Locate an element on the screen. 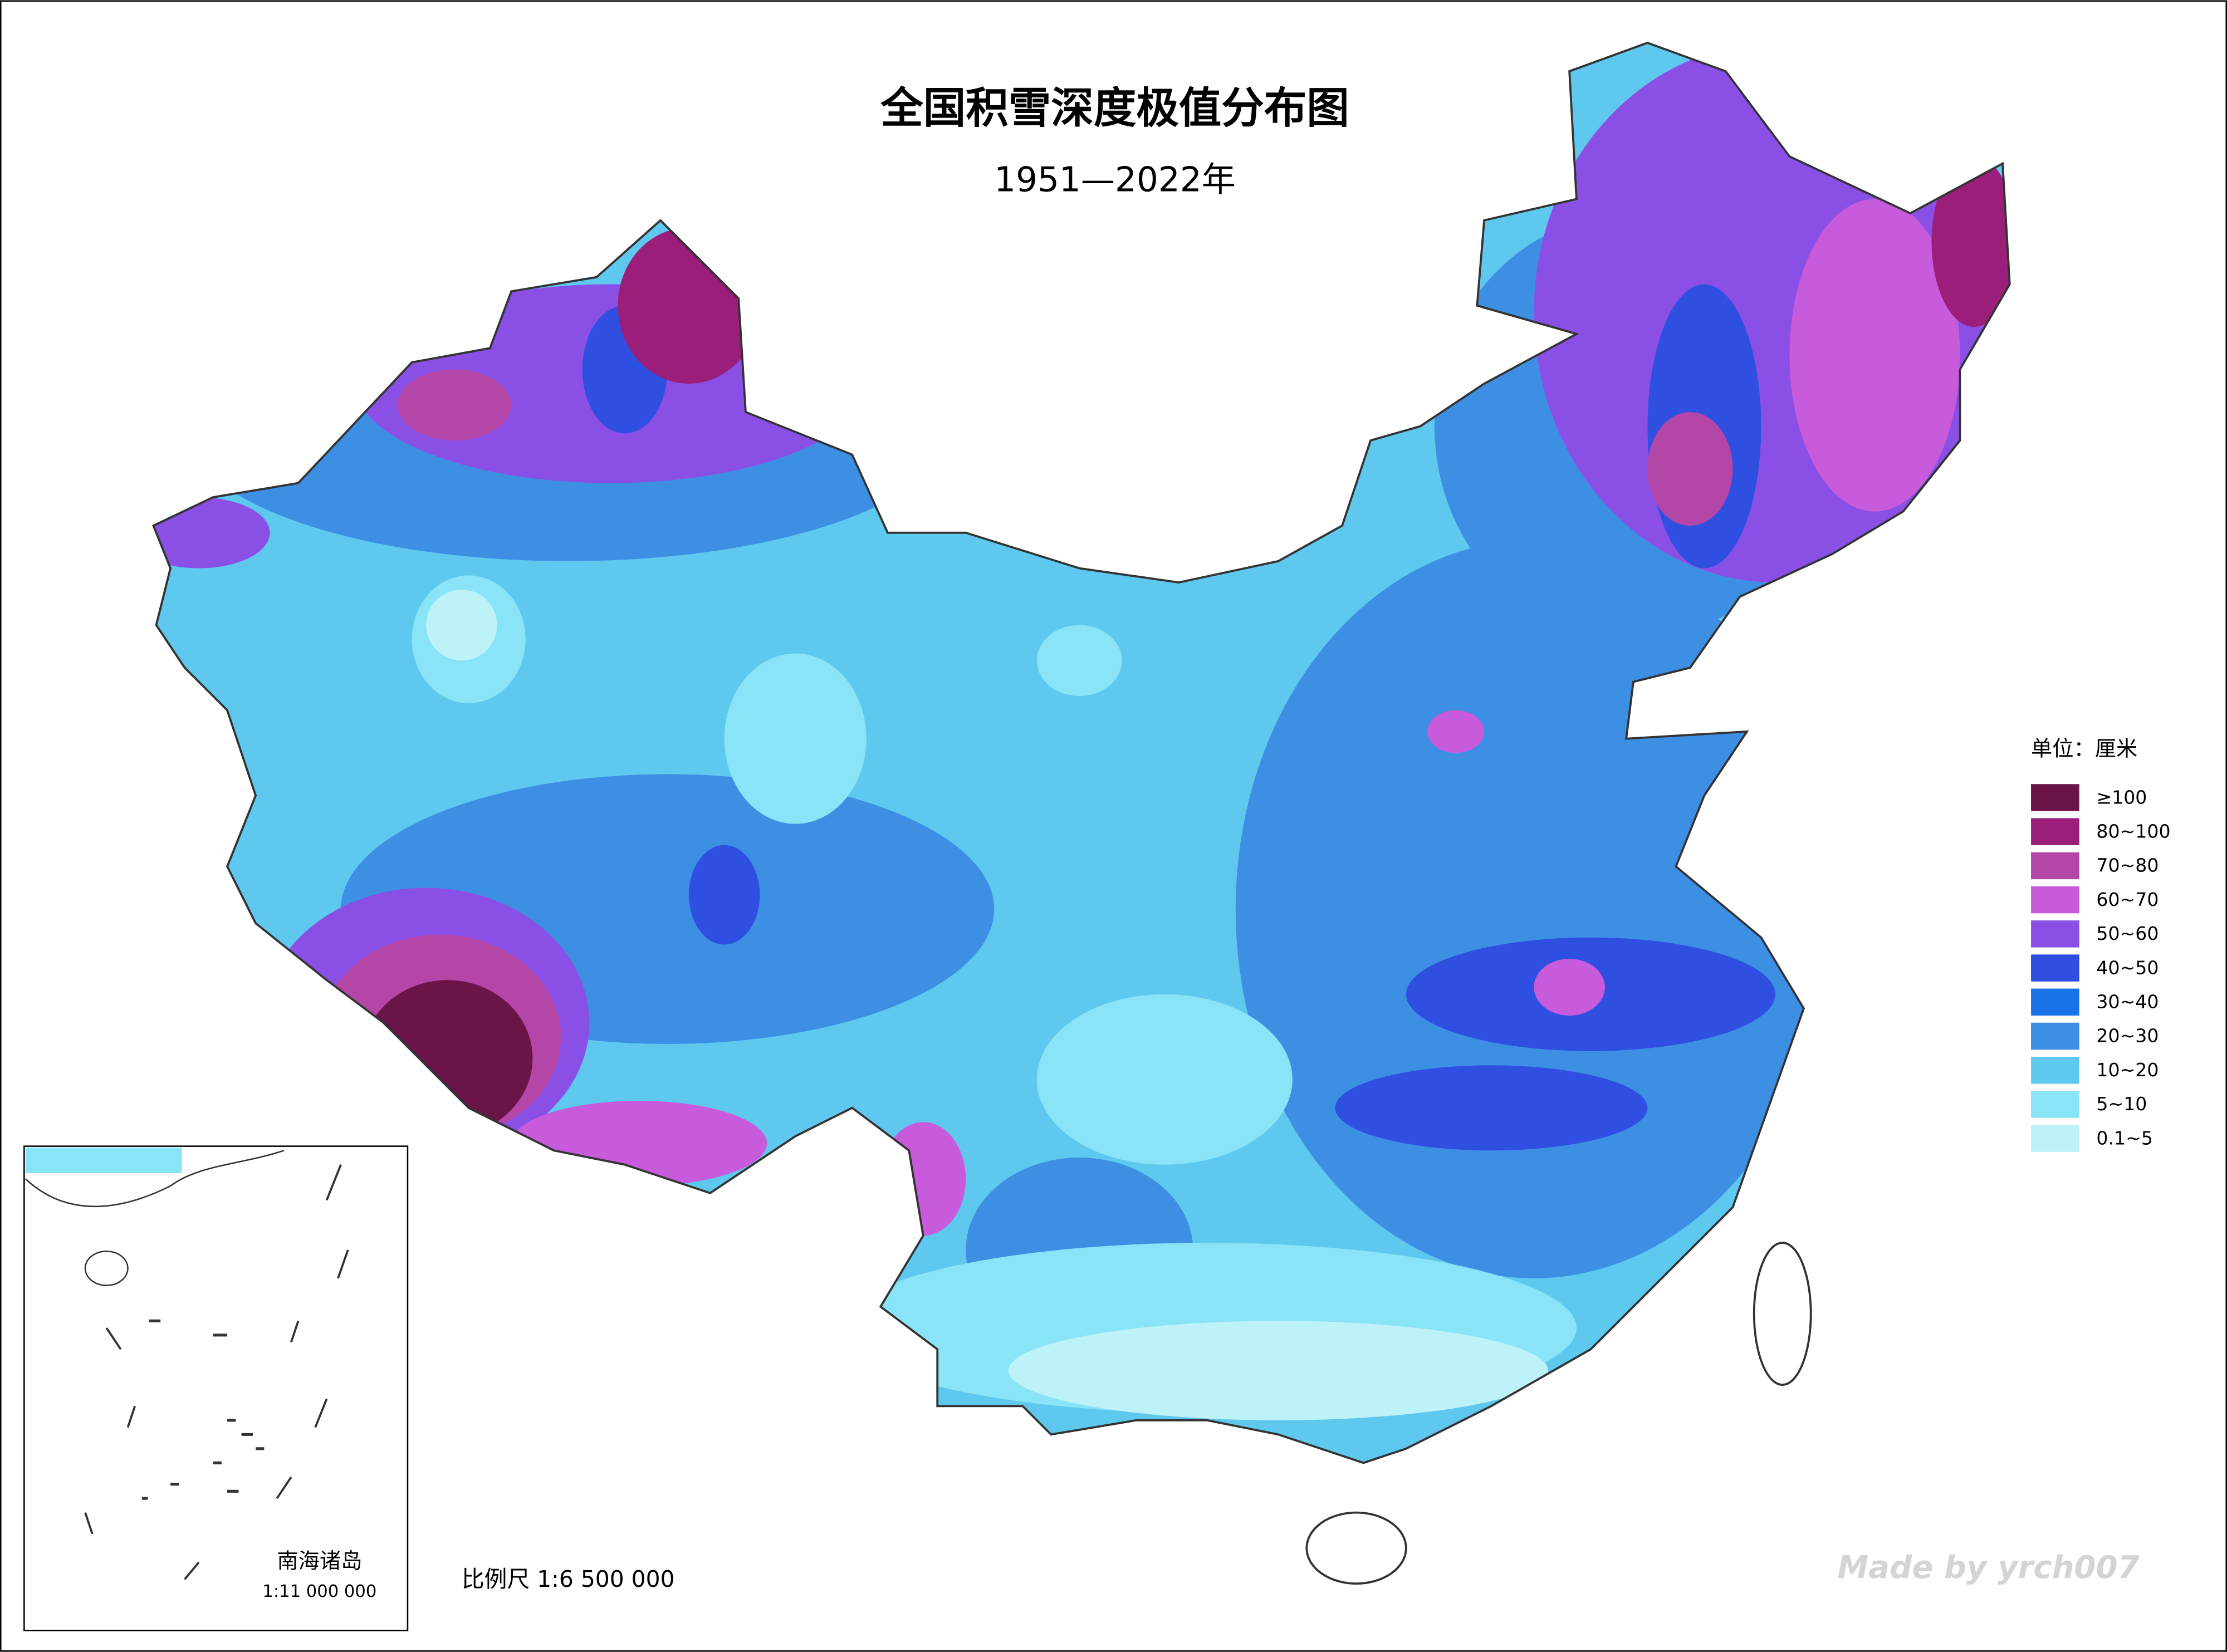 The width and height of the screenshot is (2227, 1652). inset-boundary is located at coordinates (216, 1372).